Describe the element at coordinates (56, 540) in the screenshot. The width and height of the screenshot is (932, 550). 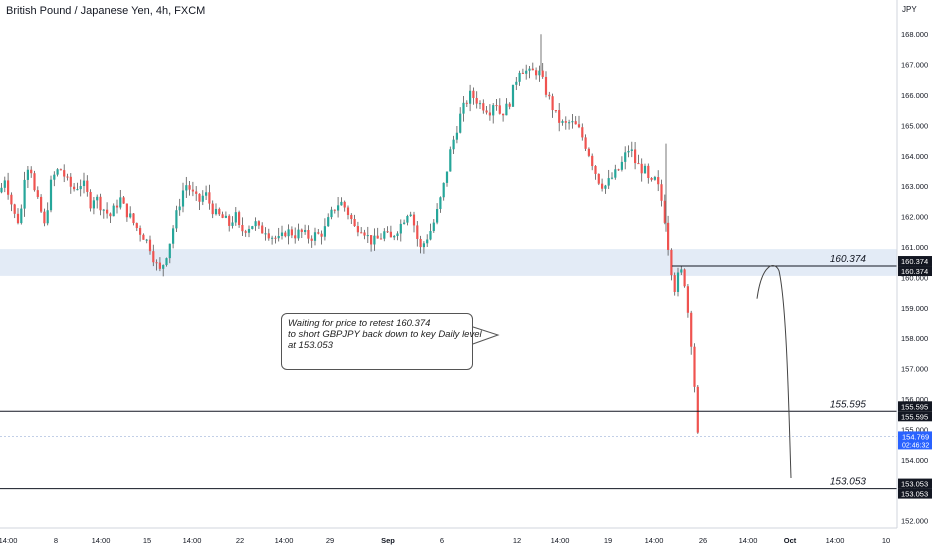
I see `time-tick-label: 8` at that location.